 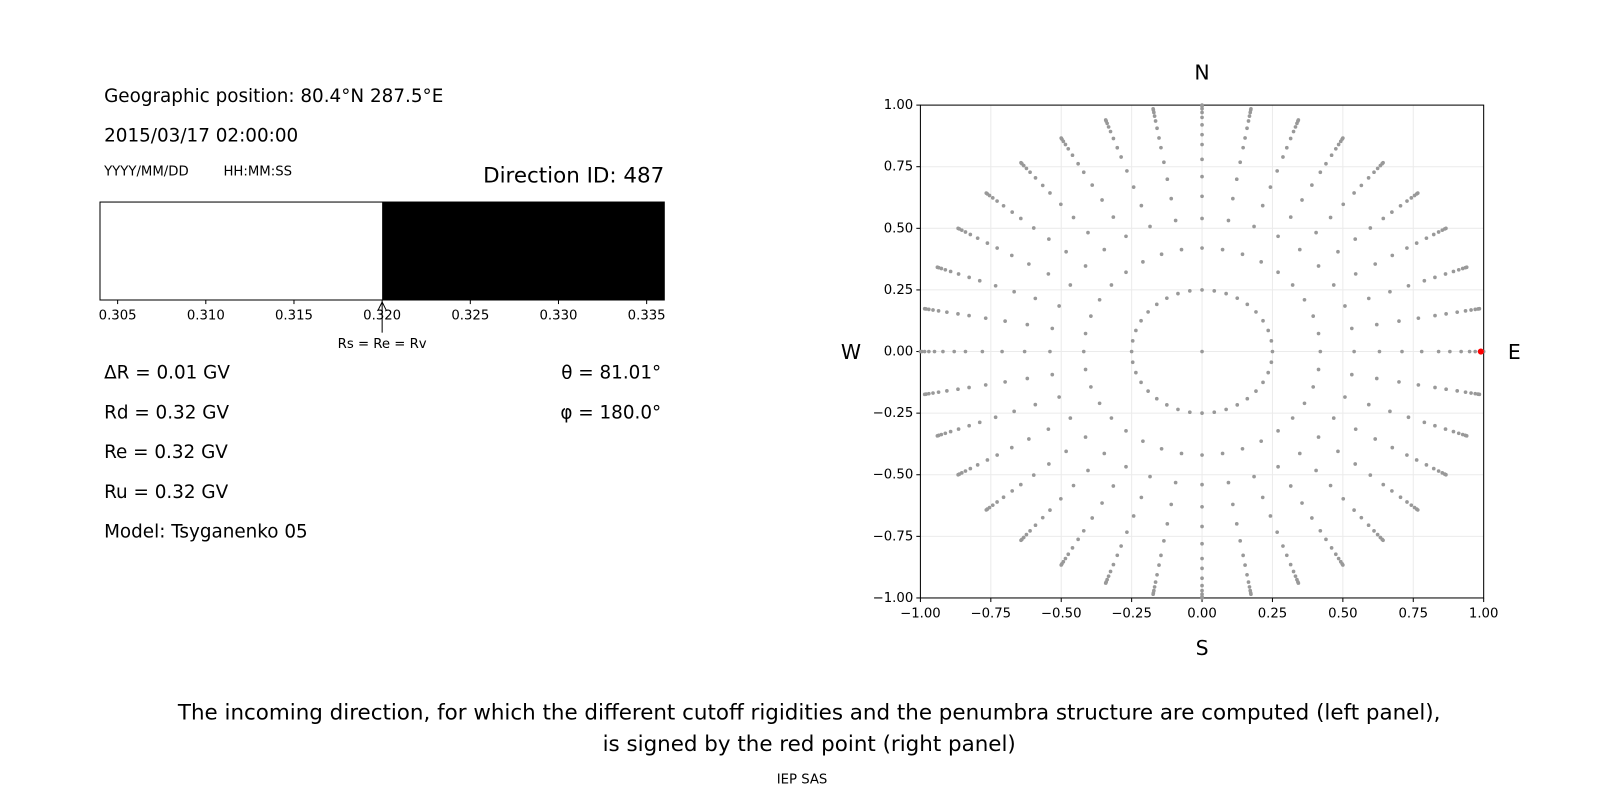 I want to click on x-tick-label: 0.25, so click(x=1273, y=613).